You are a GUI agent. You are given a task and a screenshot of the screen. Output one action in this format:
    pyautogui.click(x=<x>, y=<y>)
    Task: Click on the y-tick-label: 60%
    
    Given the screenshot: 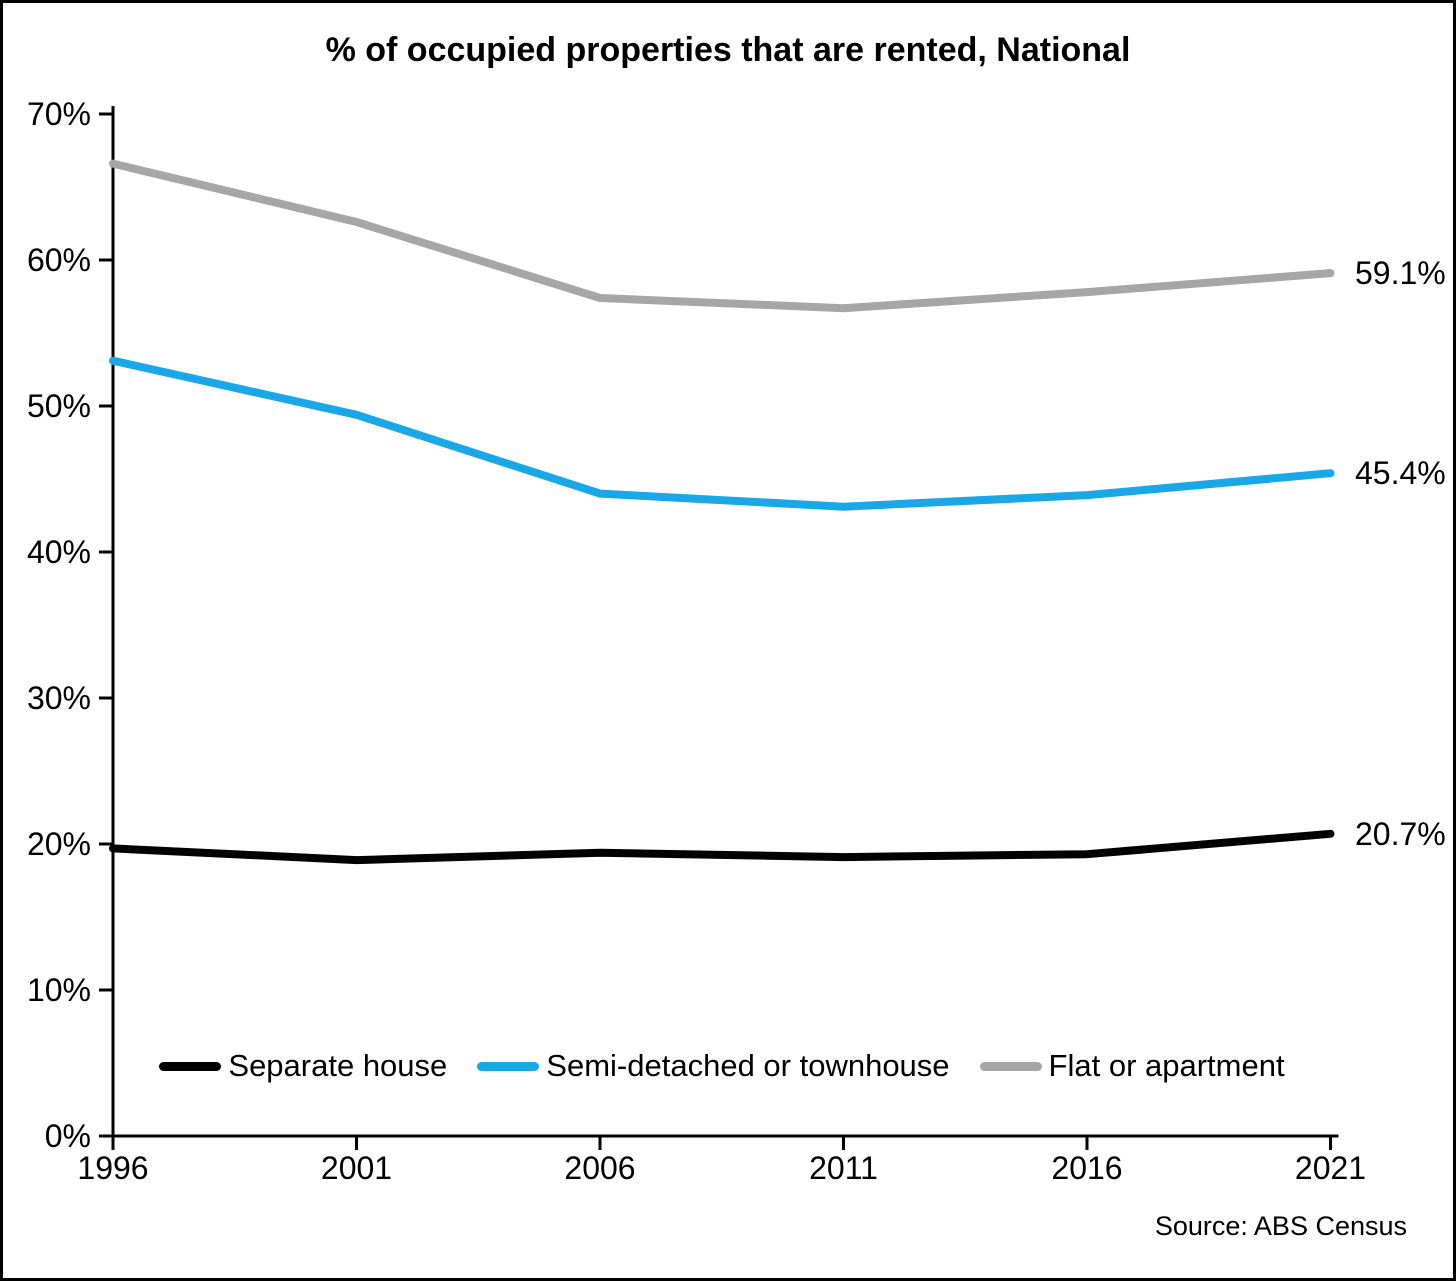 What is the action you would take?
    pyautogui.click(x=58, y=260)
    